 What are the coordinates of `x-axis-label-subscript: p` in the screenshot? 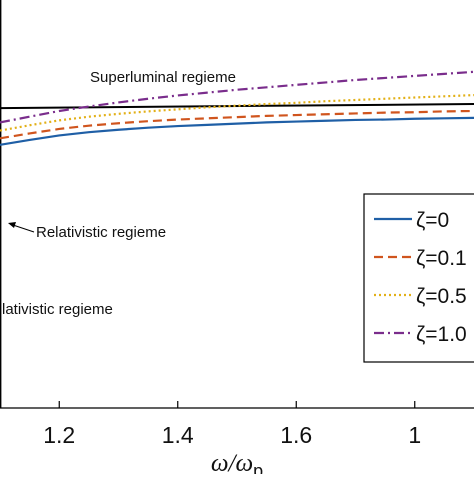 It's located at (258, 467).